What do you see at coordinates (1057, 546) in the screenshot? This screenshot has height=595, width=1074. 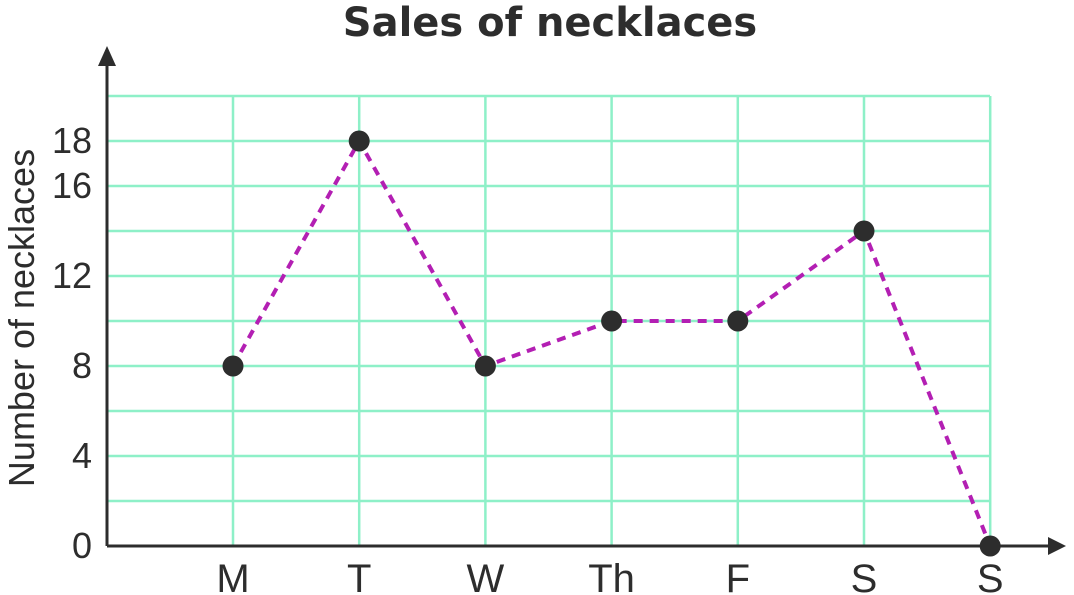 I see `x-axis-arrow` at bounding box center [1057, 546].